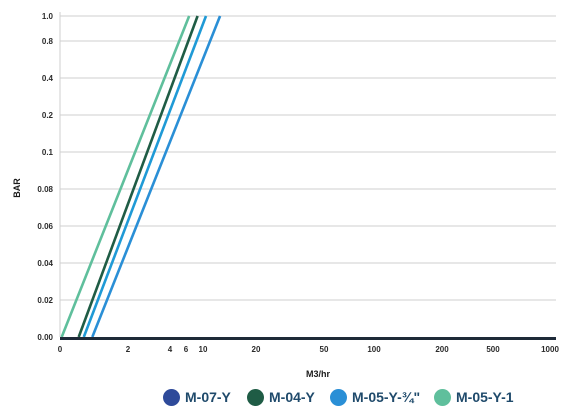 The height and width of the screenshot is (410, 574). Describe the element at coordinates (374, 349) in the screenshot. I see `x-tick-label: 100` at that location.